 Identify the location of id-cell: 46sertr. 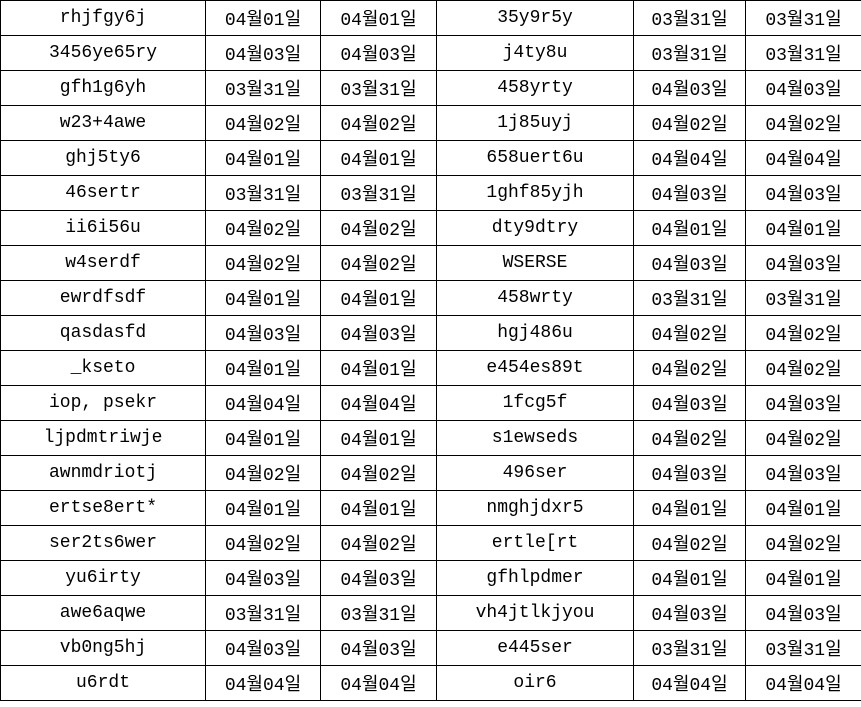
(103, 193).